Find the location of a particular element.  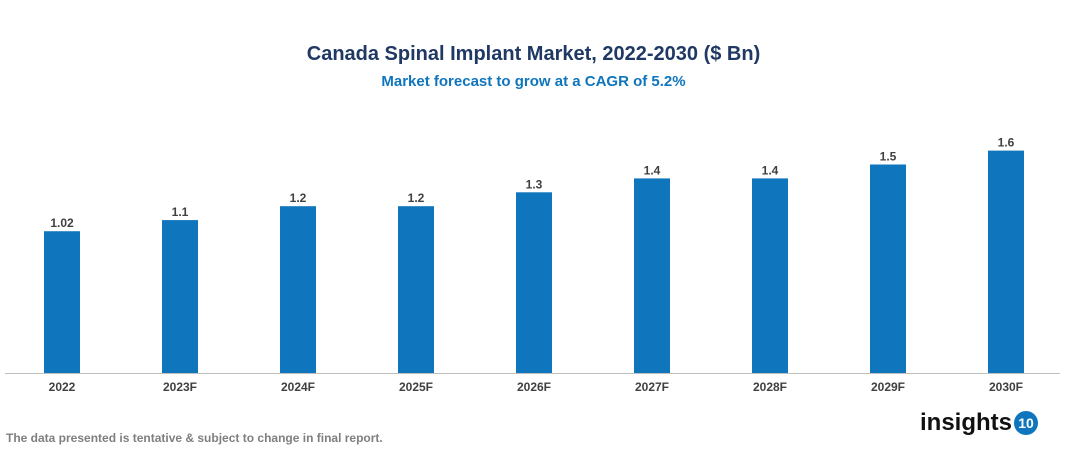

data-label-2022: 1.02 is located at coordinates (62, 223).